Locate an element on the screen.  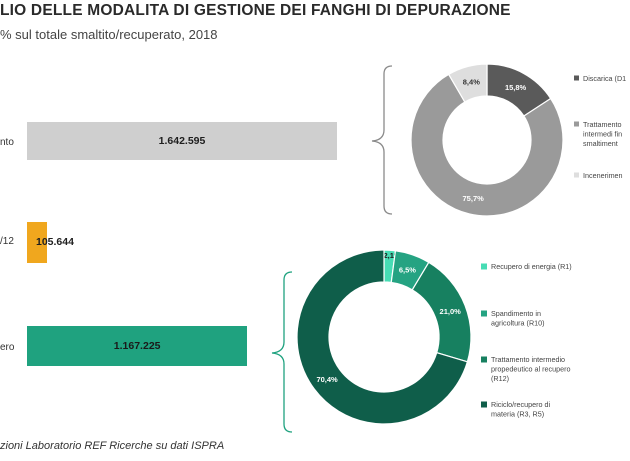
bottom-brace is located at coordinates (282, 352).